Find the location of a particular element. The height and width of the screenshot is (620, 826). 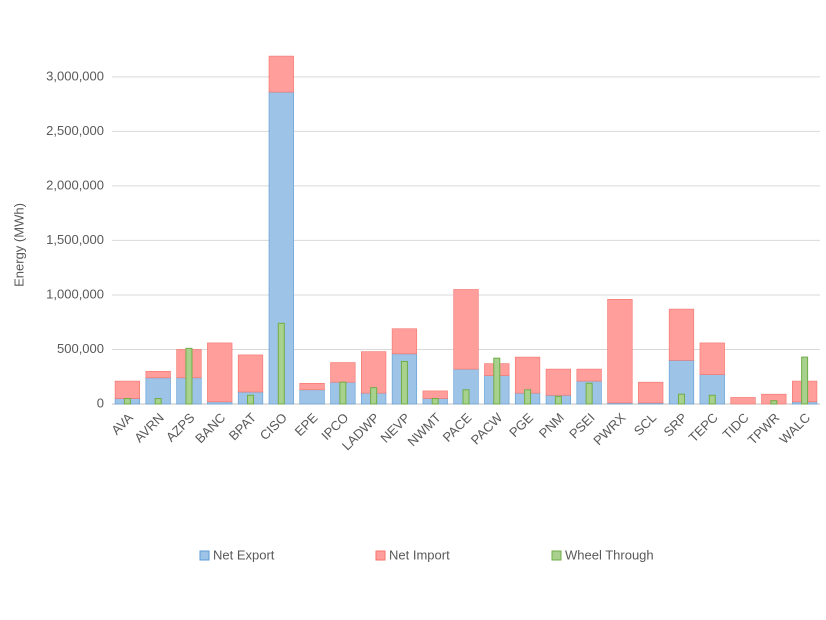

x-tick-label: EPE is located at coordinates (306, 424).